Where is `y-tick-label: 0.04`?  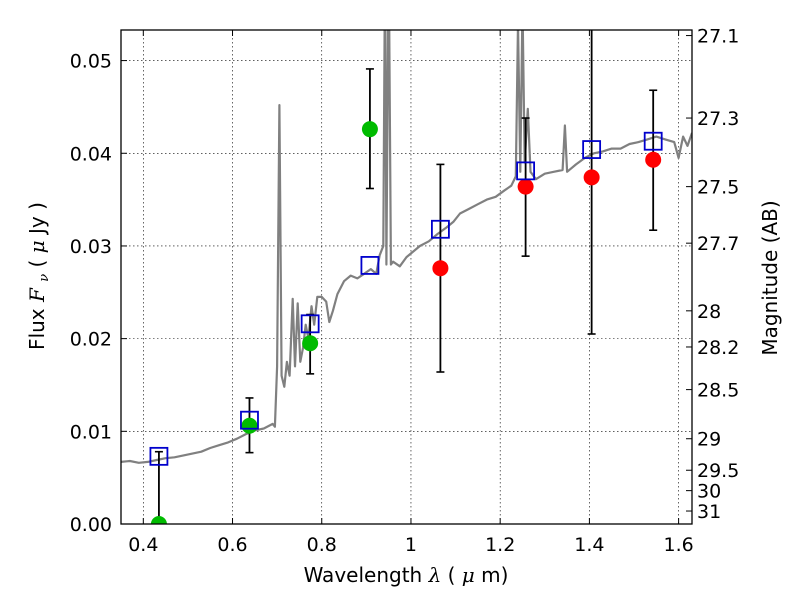 y-tick-label: 0.04 is located at coordinates (91, 154).